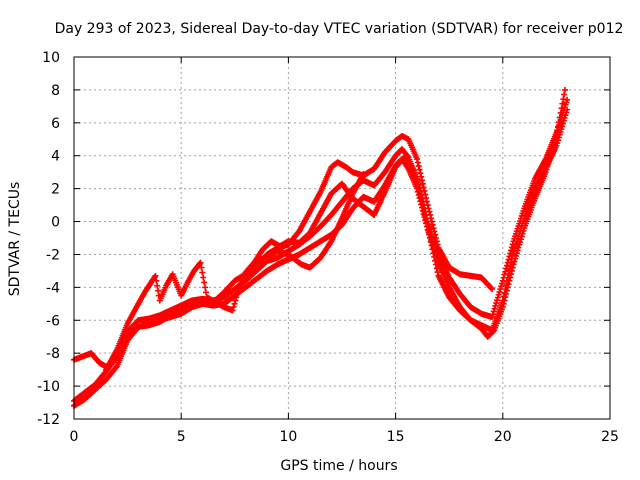 The width and height of the screenshot is (640, 480). I want to click on y-tick-label: -12, so click(48, 420).